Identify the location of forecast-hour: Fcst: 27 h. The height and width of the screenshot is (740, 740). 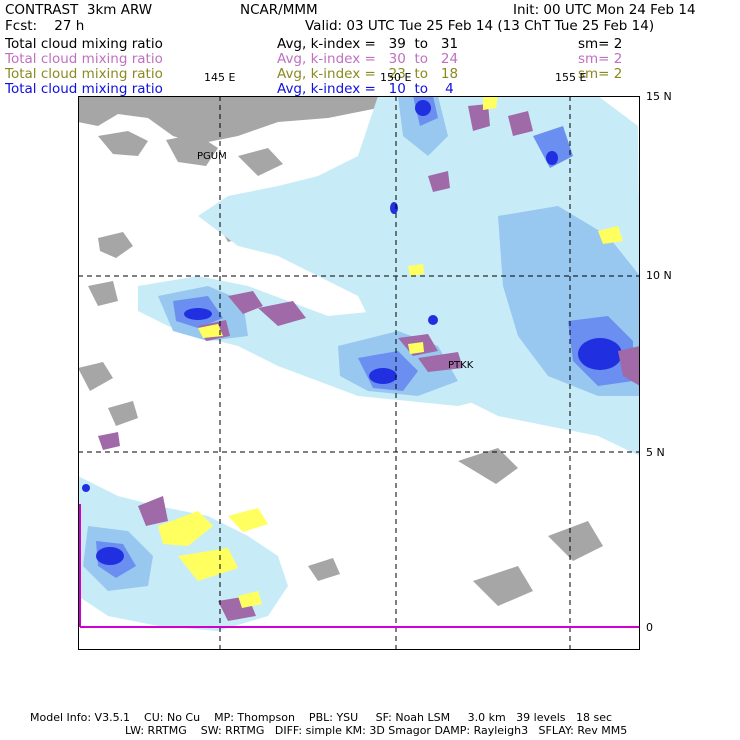
(45, 26).